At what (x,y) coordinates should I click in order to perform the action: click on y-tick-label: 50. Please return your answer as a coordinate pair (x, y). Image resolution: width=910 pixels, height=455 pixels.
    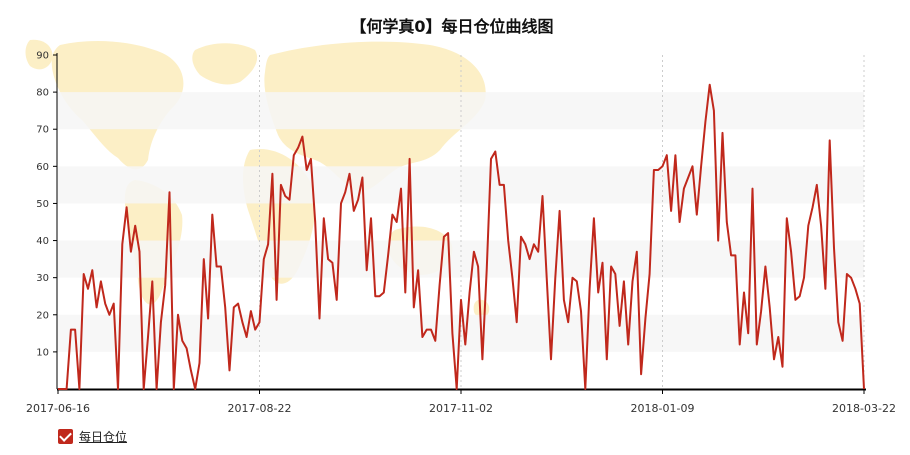
    Looking at the image, I should click on (42, 204).